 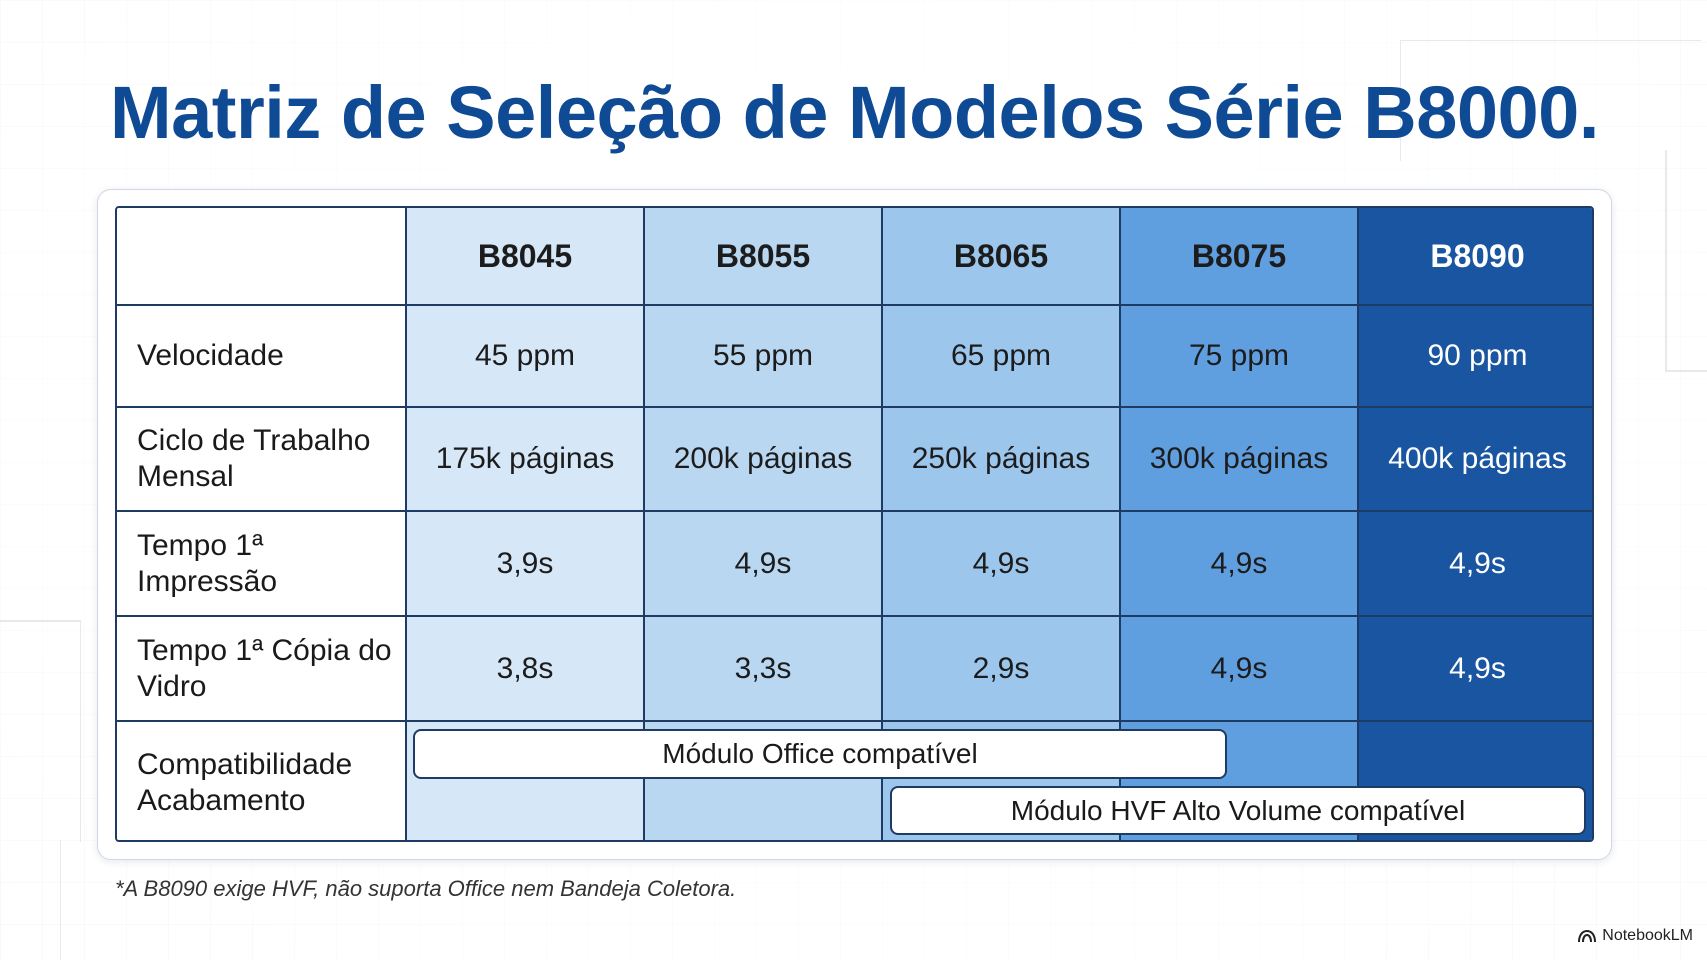 I want to click on table-cell: 2,9s, so click(x=1002, y=669).